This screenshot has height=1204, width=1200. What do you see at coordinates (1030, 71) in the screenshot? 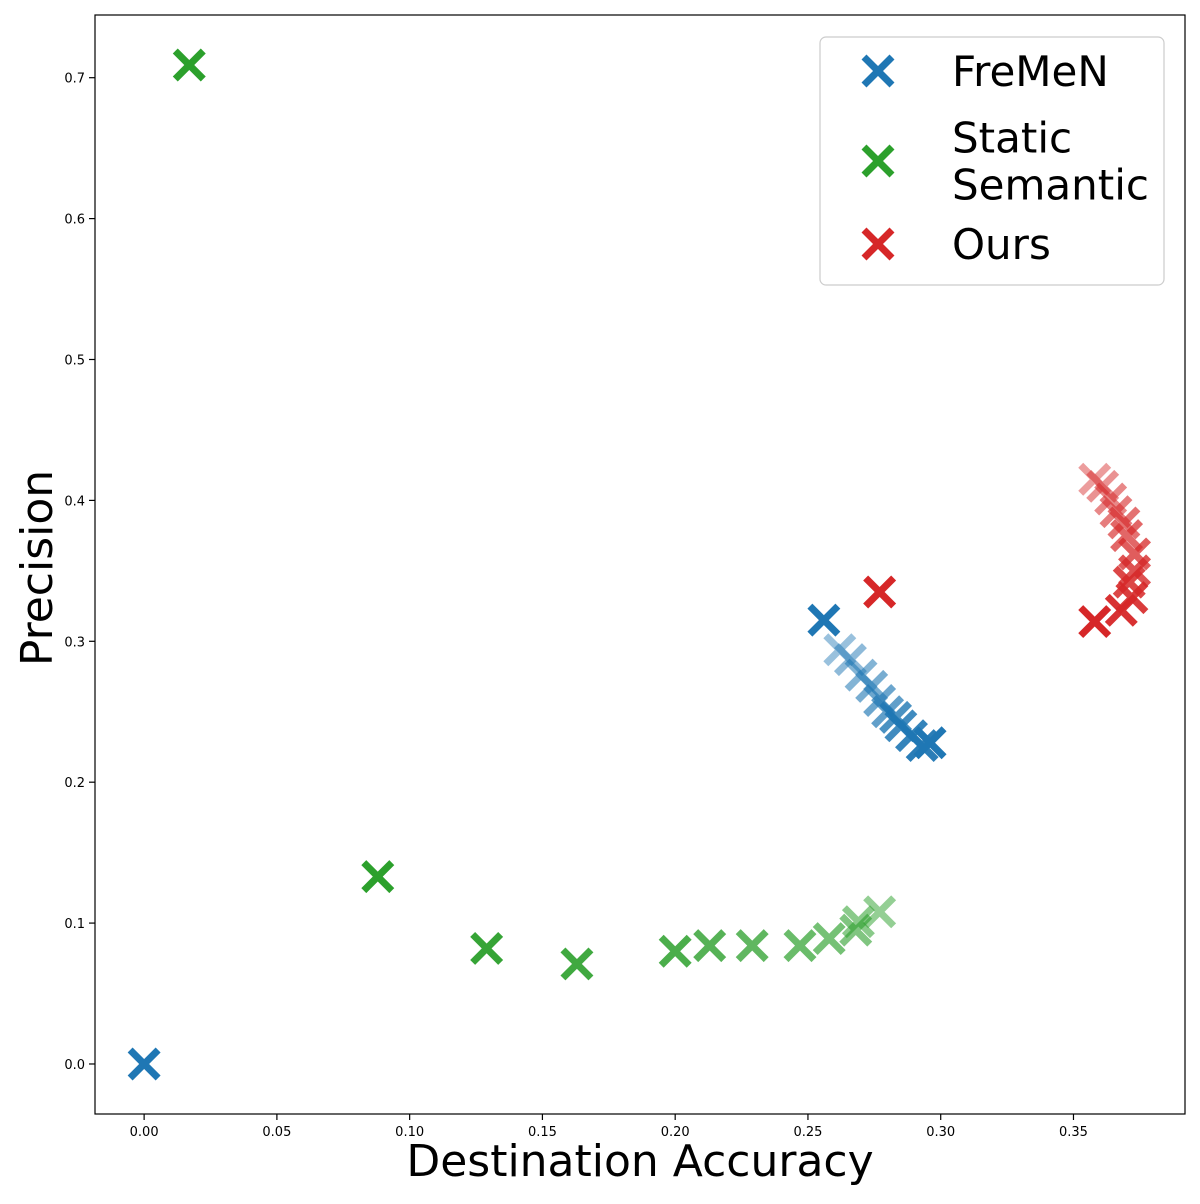
I see `legend-label: FreMeN` at bounding box center [1030, 71].